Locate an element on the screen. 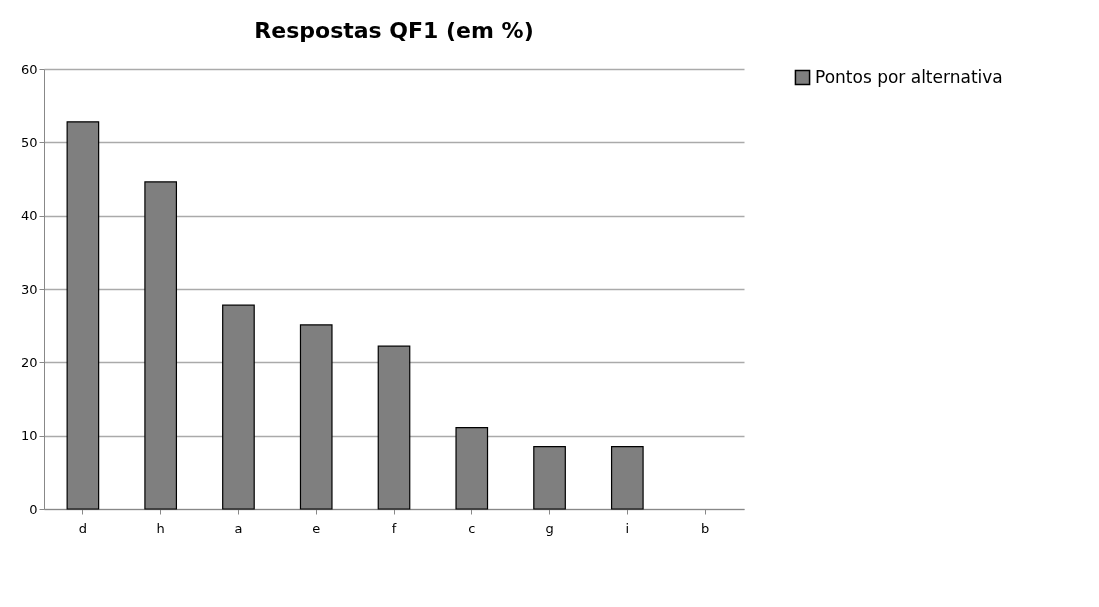 The image size is (1099, 607). y-tick-label: 40 is located at coordinates (29, 216).